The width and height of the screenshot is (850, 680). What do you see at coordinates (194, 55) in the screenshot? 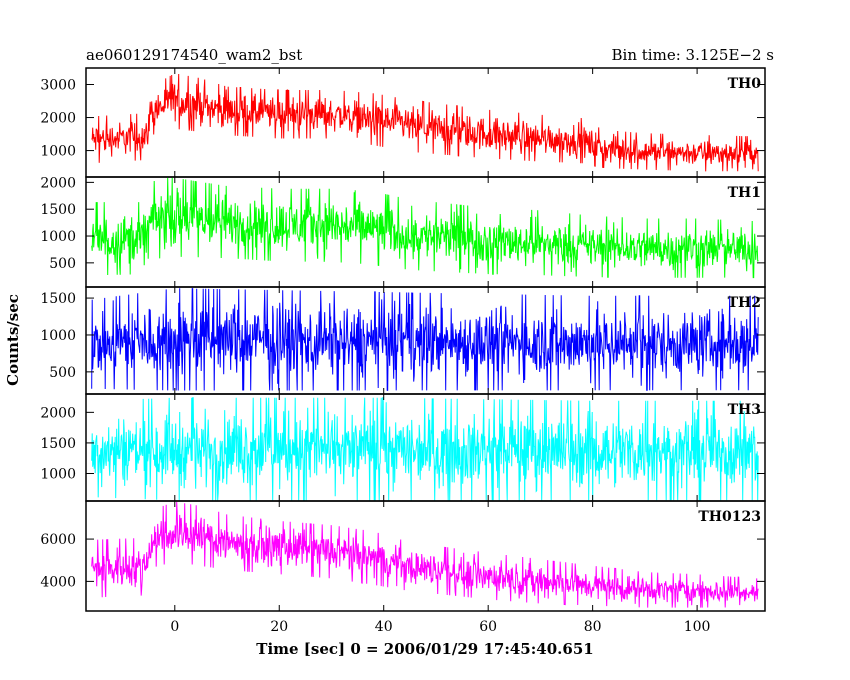
I see `header-left-title: ae060129174540_wam2_bst` at bounding box center [194, 55].